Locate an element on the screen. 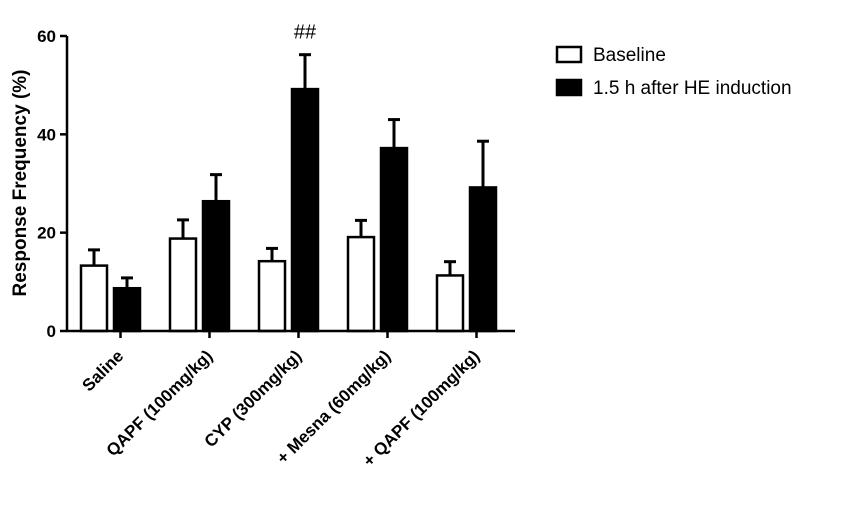 Image resolution: width=862 pixels, height=521 pixels. legend: Baseline 1.5 h after HE induction is located at coordinates (674, 72).